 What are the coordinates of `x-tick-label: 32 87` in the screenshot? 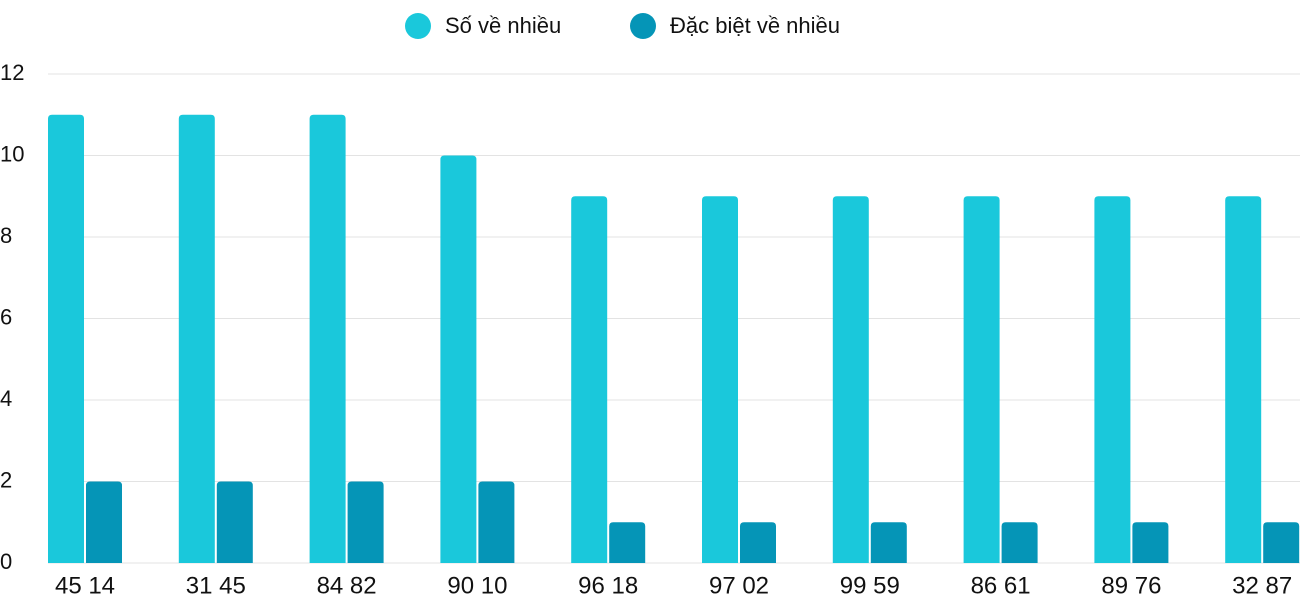 It's located at (1262, 585).